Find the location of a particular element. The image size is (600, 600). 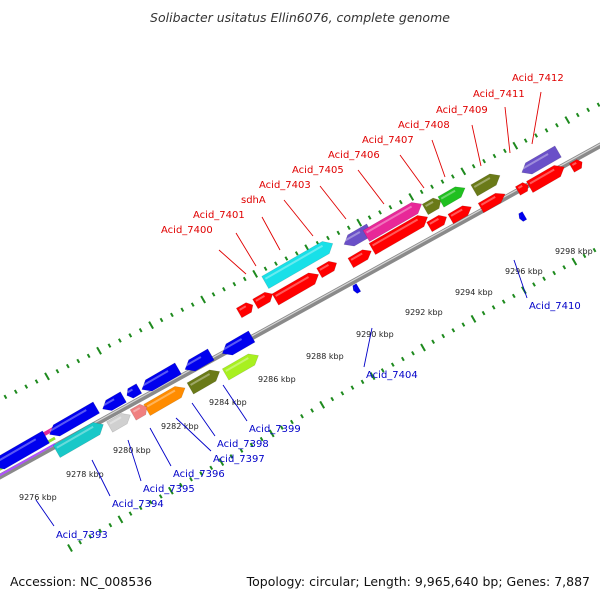

gene-acid7406-magenta-gloss is located at coordinates (389, 219).